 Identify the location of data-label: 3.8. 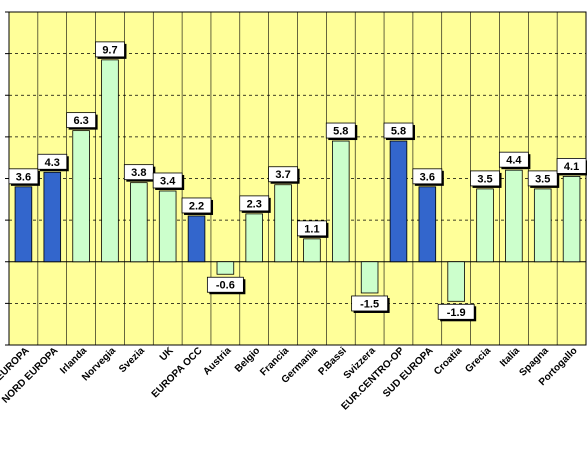
(138, 173).